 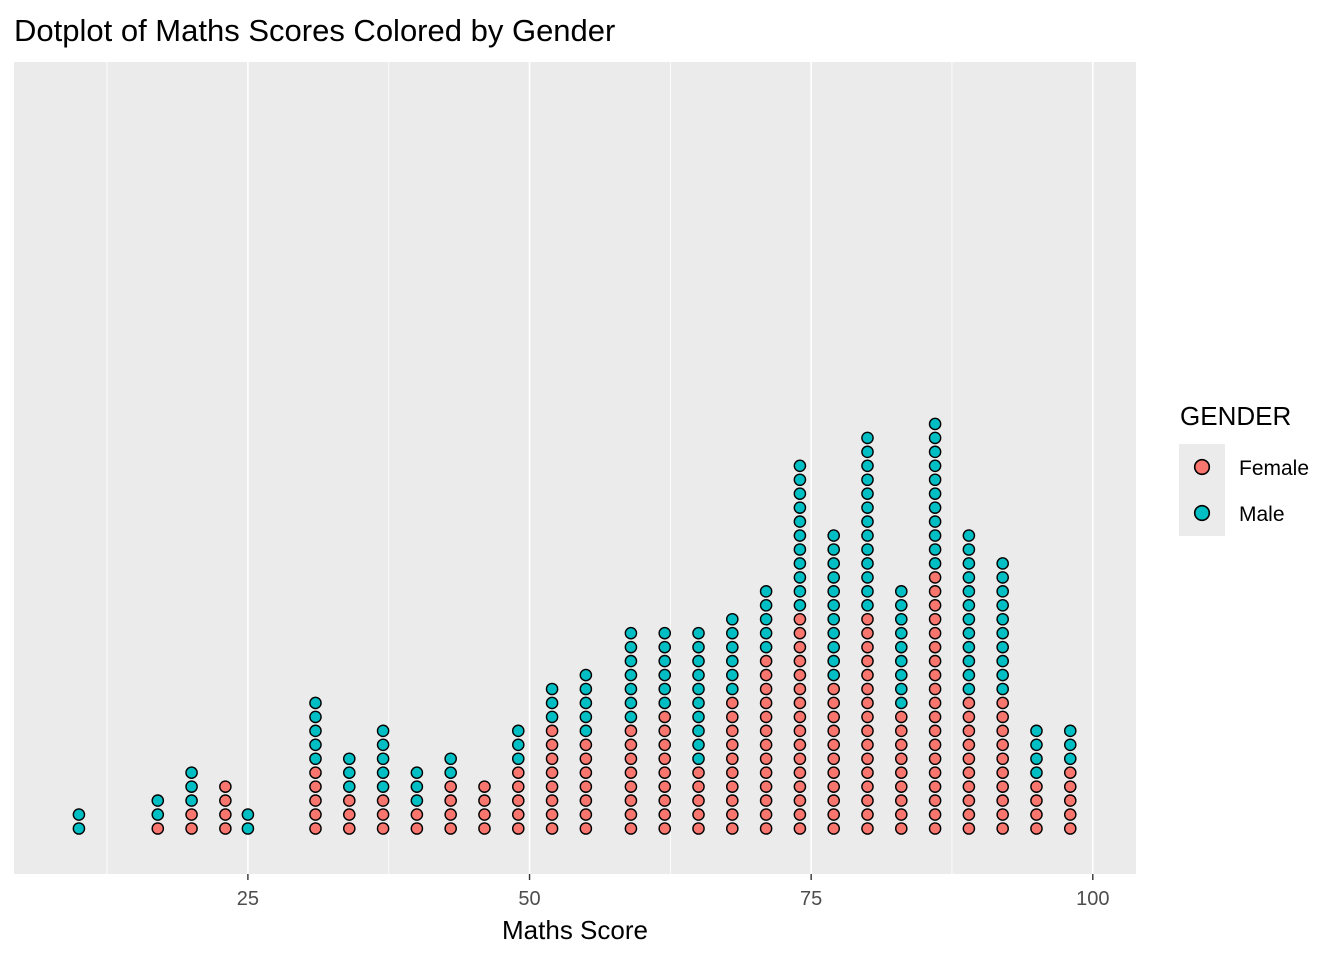 I want to click on x-axis-title: Maths Score, so click(x=575, y=930).